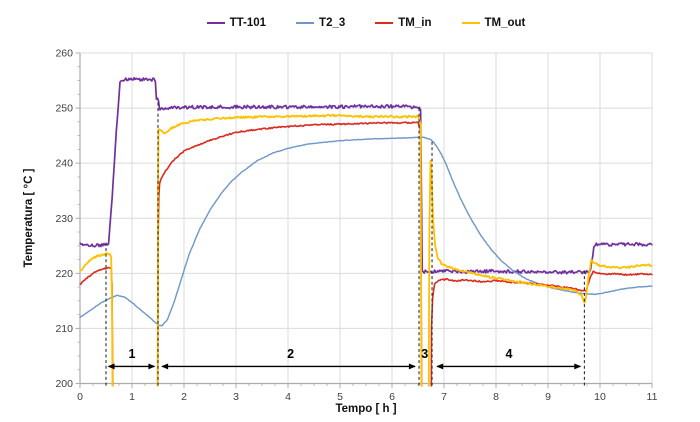  Describe the element at coordinates (64, 219) in the screenshot. I see `y-tick-label: 230` at that location.